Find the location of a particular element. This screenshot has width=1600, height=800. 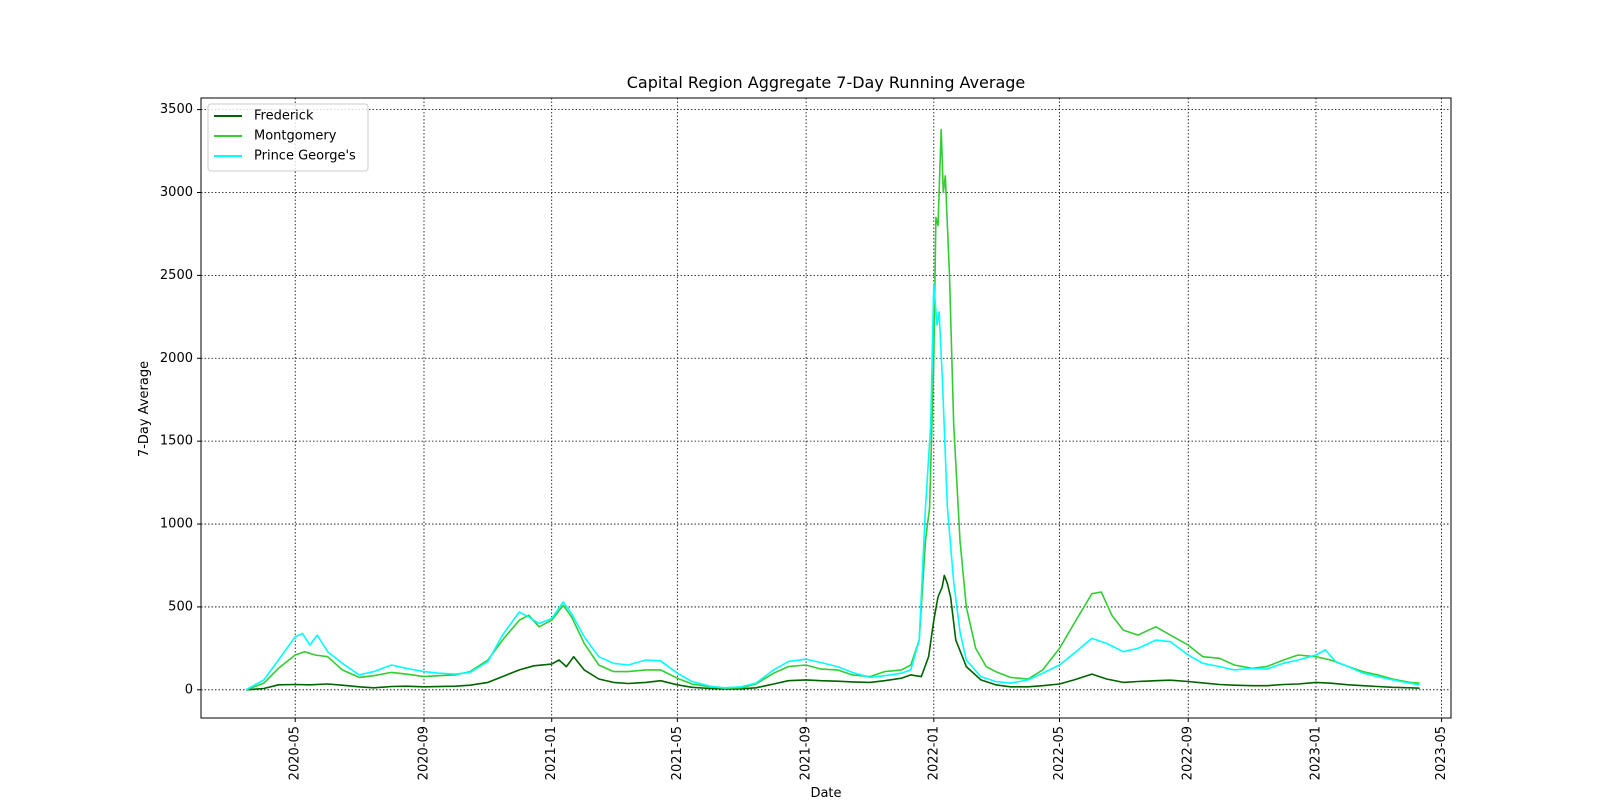

x-tick-label: 2021-09 is located at coordinates (806, 753).